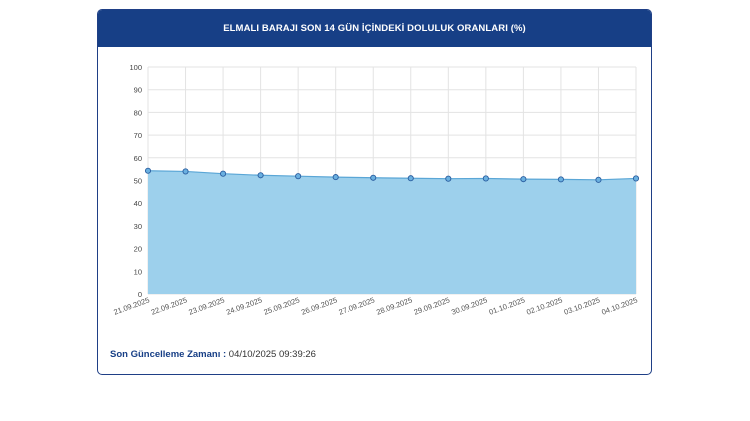 The height and width of the screenshot is (421, 750). I want to click on x-tick-label: 27.09.2025, so click(357, 305).